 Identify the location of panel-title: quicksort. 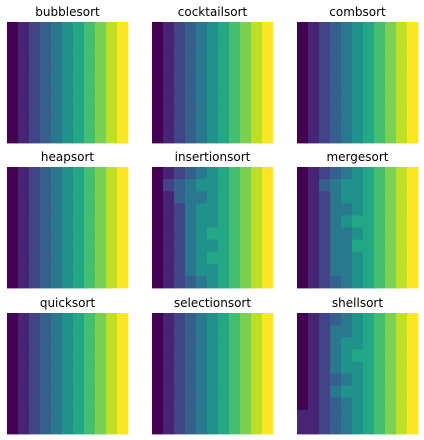
(68, 303).